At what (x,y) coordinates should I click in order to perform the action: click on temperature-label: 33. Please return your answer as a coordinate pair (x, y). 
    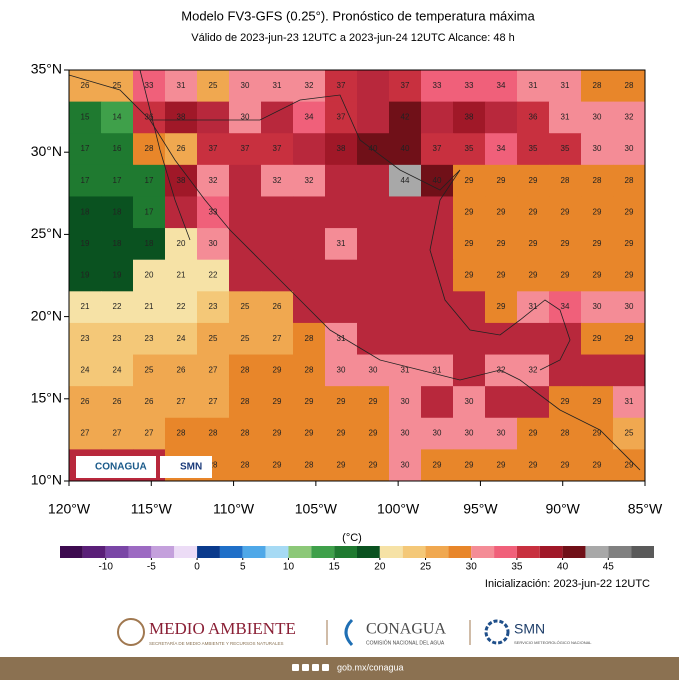
    Looking at the image, I should click on (149, 85).